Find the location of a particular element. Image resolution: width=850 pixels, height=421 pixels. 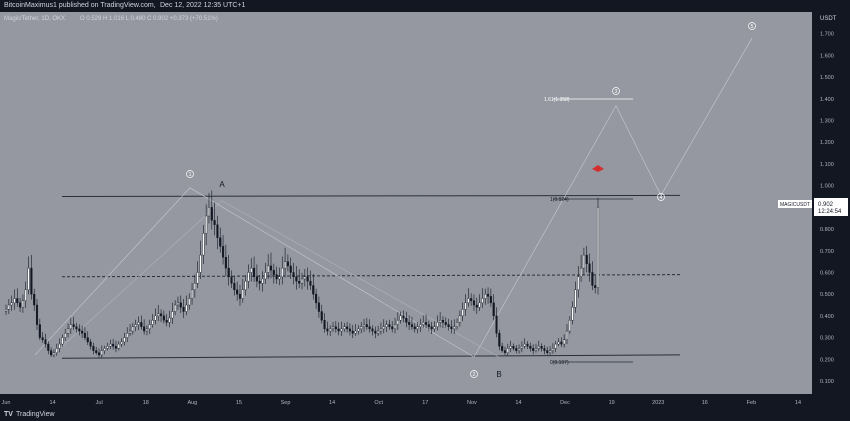

midline-dashed is located at coordinates (371, 276).